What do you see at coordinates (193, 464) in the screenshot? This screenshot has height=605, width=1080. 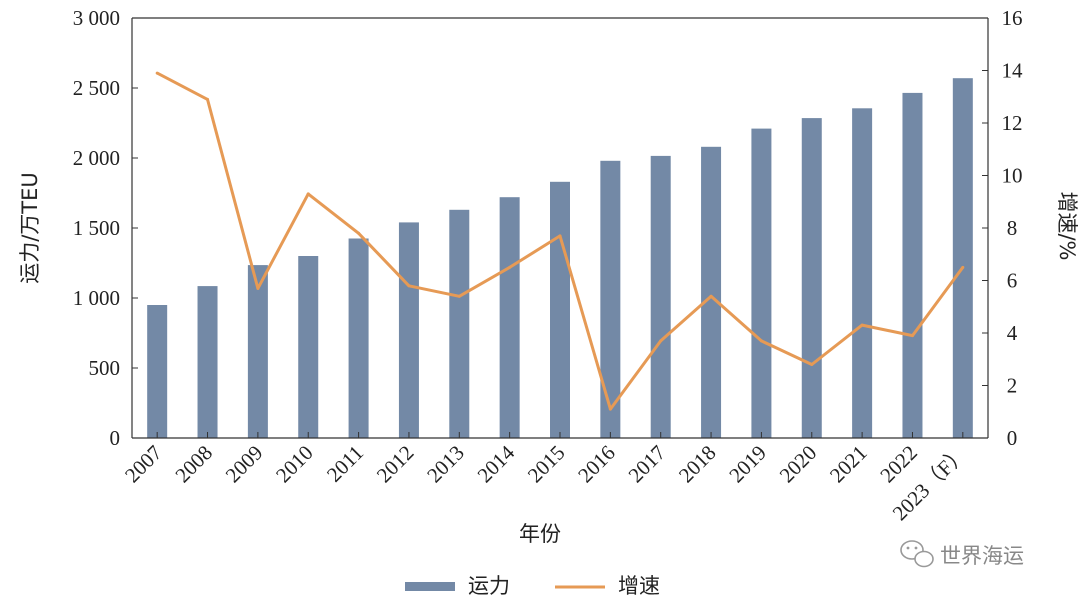 I see `x-tick-label: 2008` at bounding box center [193, 464].